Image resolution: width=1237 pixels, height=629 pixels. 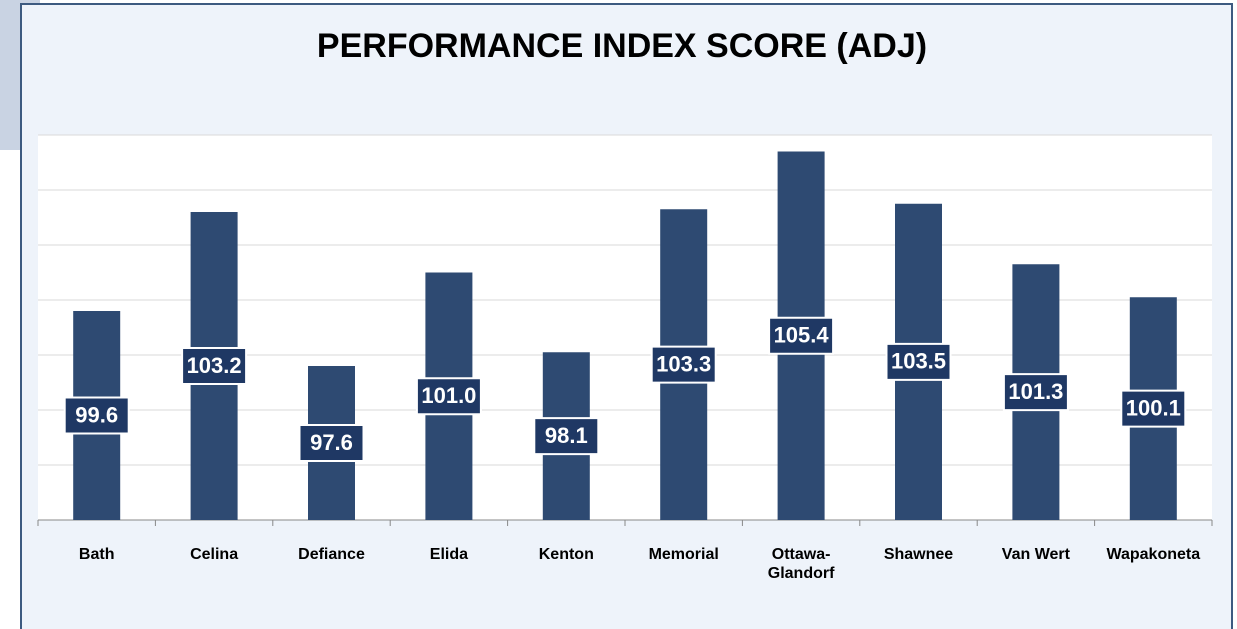 I want to click on x-tick-label: Ottawa-Glandorf, so click(x=801, y=564).